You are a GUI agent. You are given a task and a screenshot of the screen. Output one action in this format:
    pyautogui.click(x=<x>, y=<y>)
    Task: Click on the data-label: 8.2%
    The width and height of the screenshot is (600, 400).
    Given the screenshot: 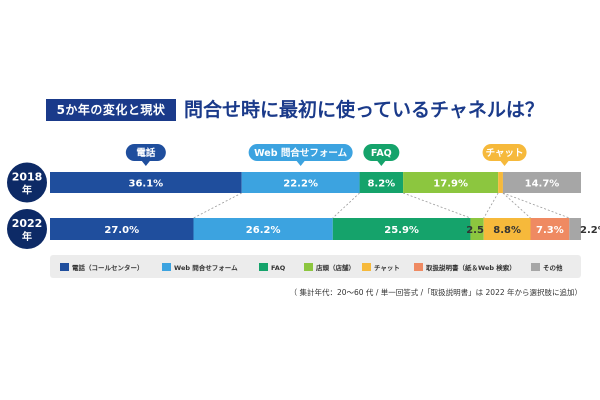 What is the action you would take?
    pyautogui.click(x=381, y=184)
    